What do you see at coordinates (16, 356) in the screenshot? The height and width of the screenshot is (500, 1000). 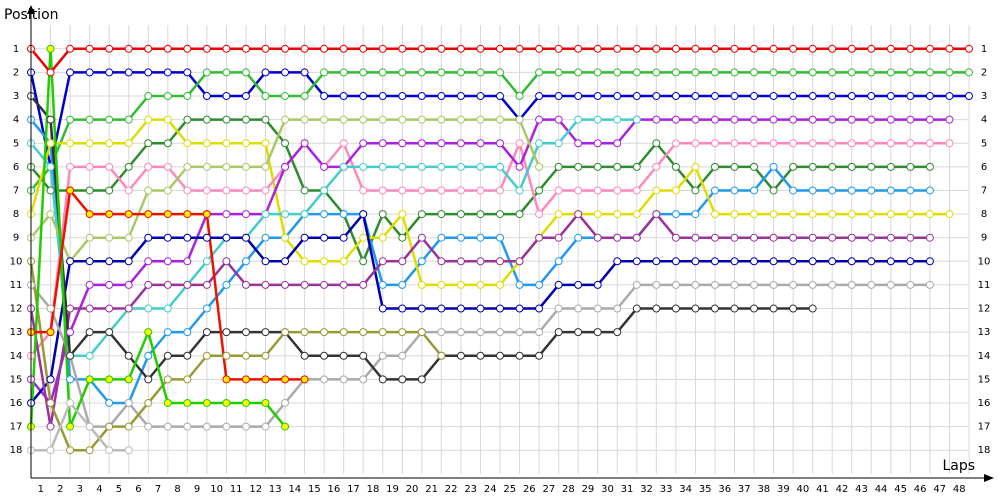 I see `y-tick-label: 14` at bounding box center [16, 356].